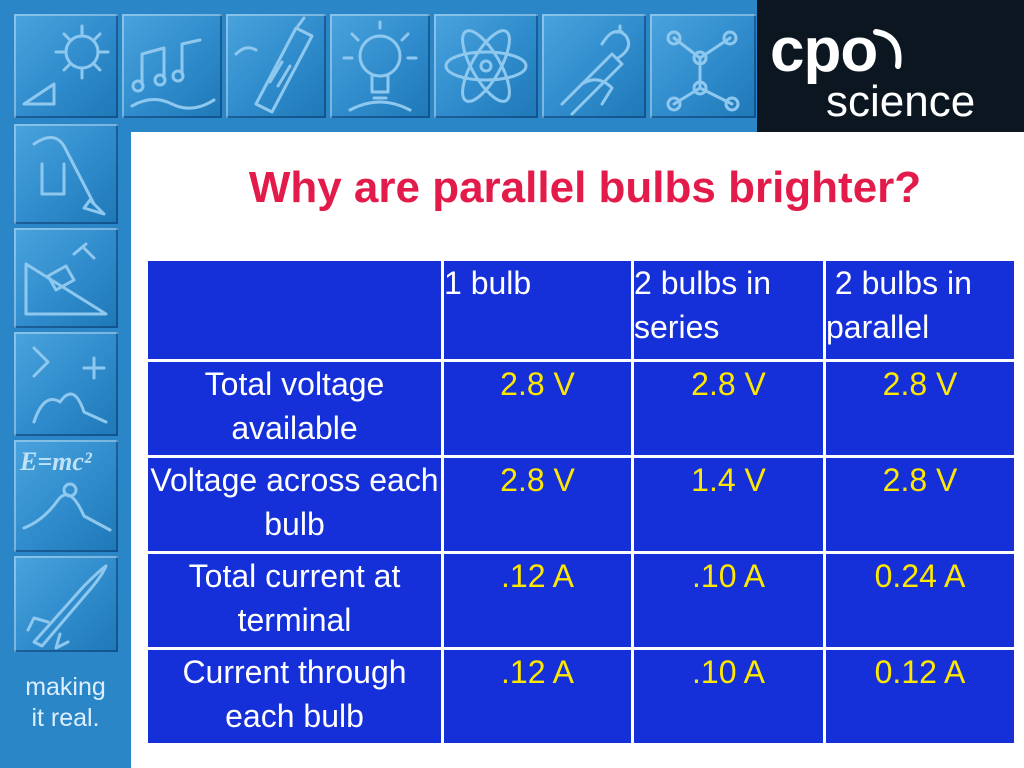  Describe the element at coordinates (294, 696) in the screenshot. I see `row-label: Current through each bulb` at that location.